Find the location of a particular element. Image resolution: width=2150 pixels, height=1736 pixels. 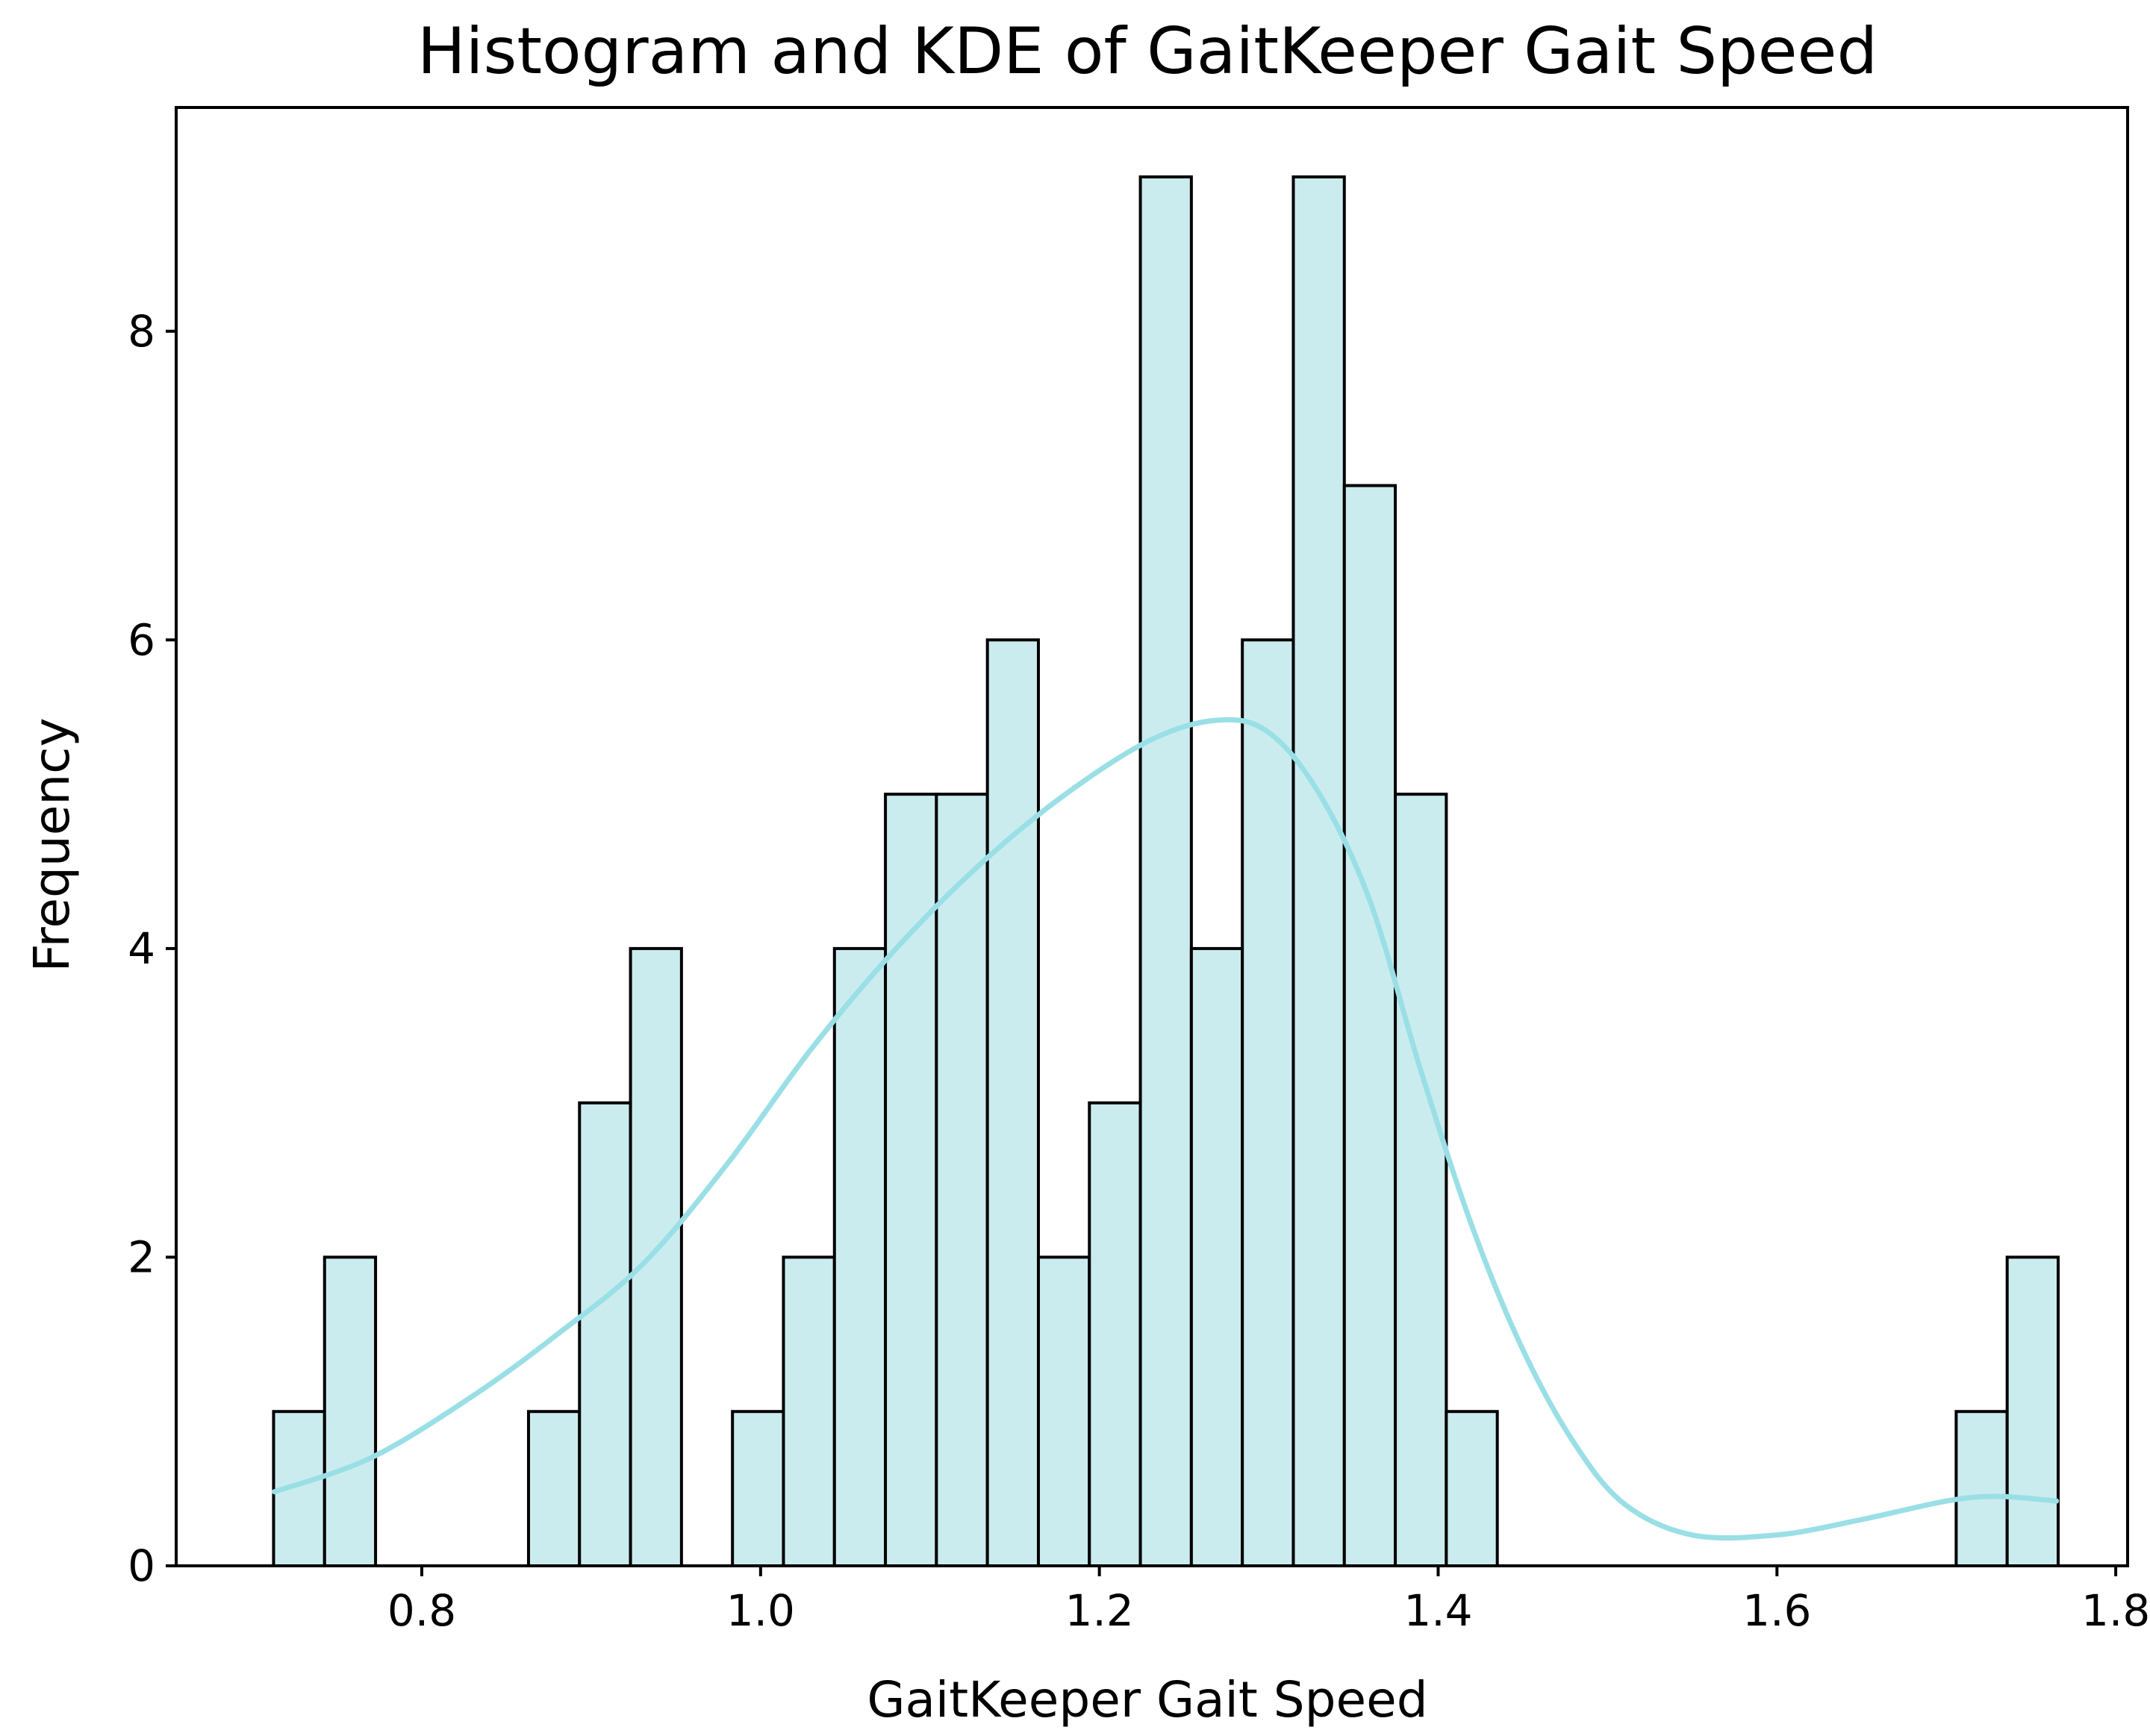

y-tick-label: 0 is located at coordinates (141, 1566).